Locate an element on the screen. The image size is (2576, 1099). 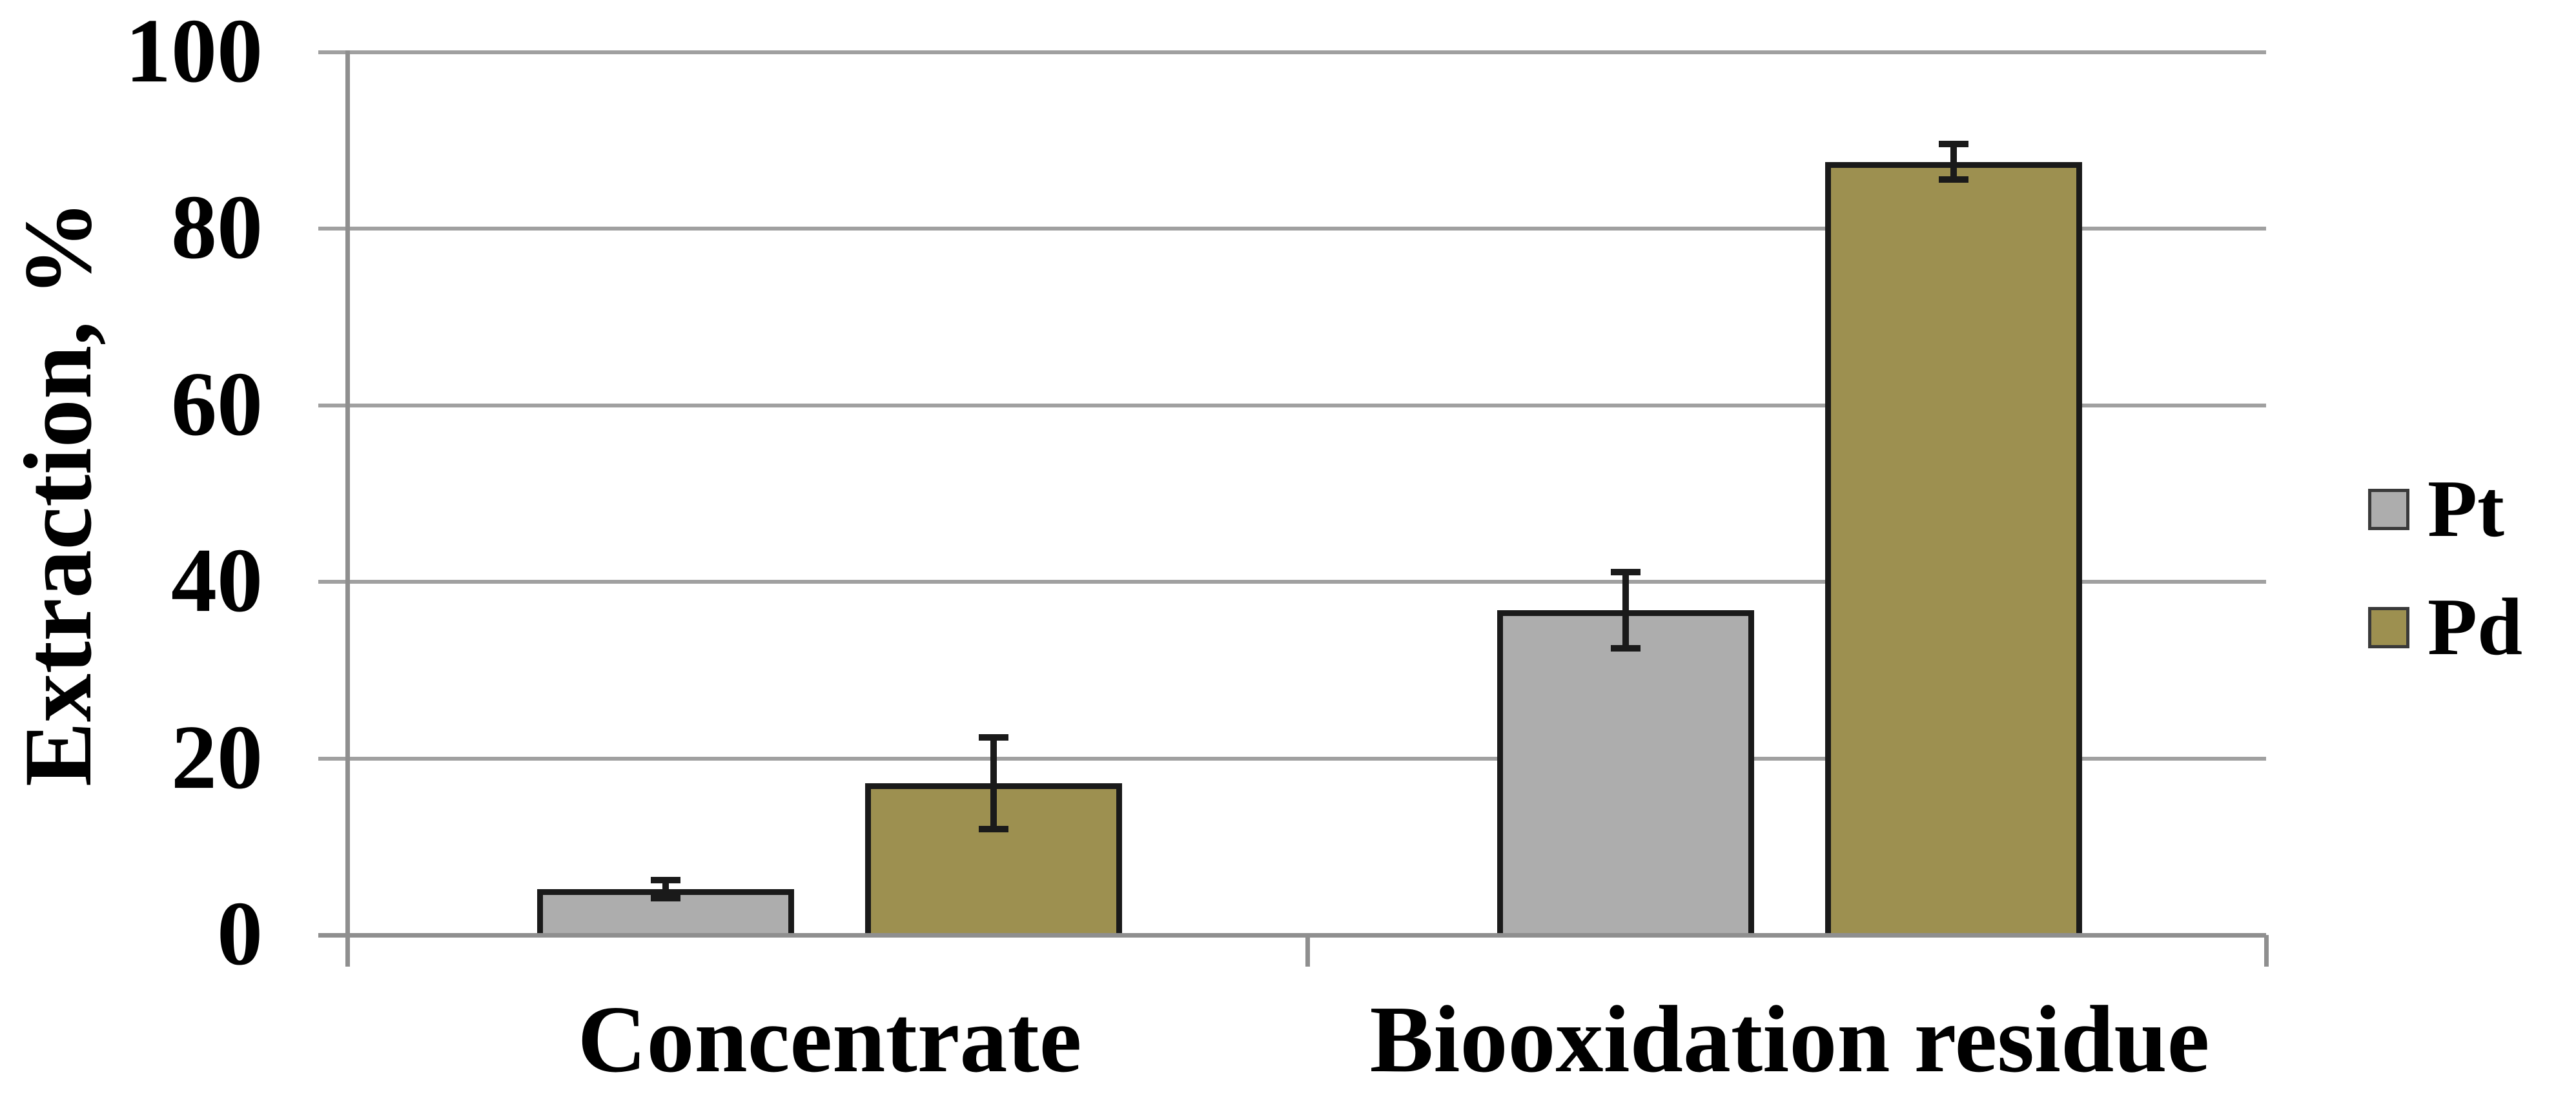
y-tick-label-40: 40 is located at coordinates (217, 580).